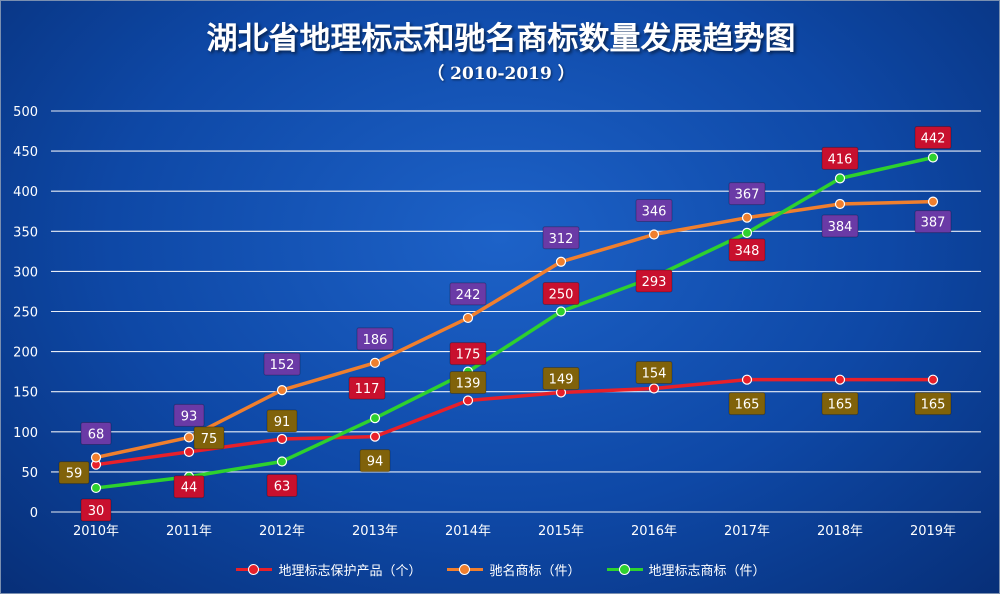 The image size is (1000, 595). I want to click on legend-label: 驰名商标（件）, so click(535, 571).